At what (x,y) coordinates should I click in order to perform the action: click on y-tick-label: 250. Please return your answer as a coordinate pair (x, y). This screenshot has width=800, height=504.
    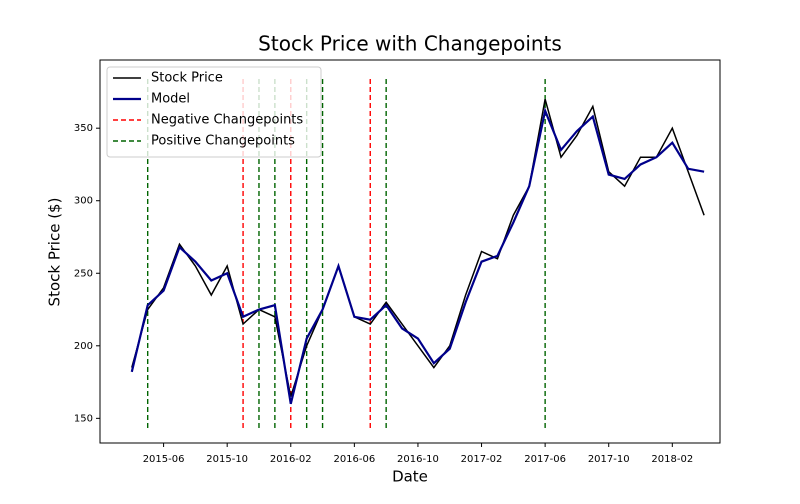
    Looking at the image, I should click on (83, 273).